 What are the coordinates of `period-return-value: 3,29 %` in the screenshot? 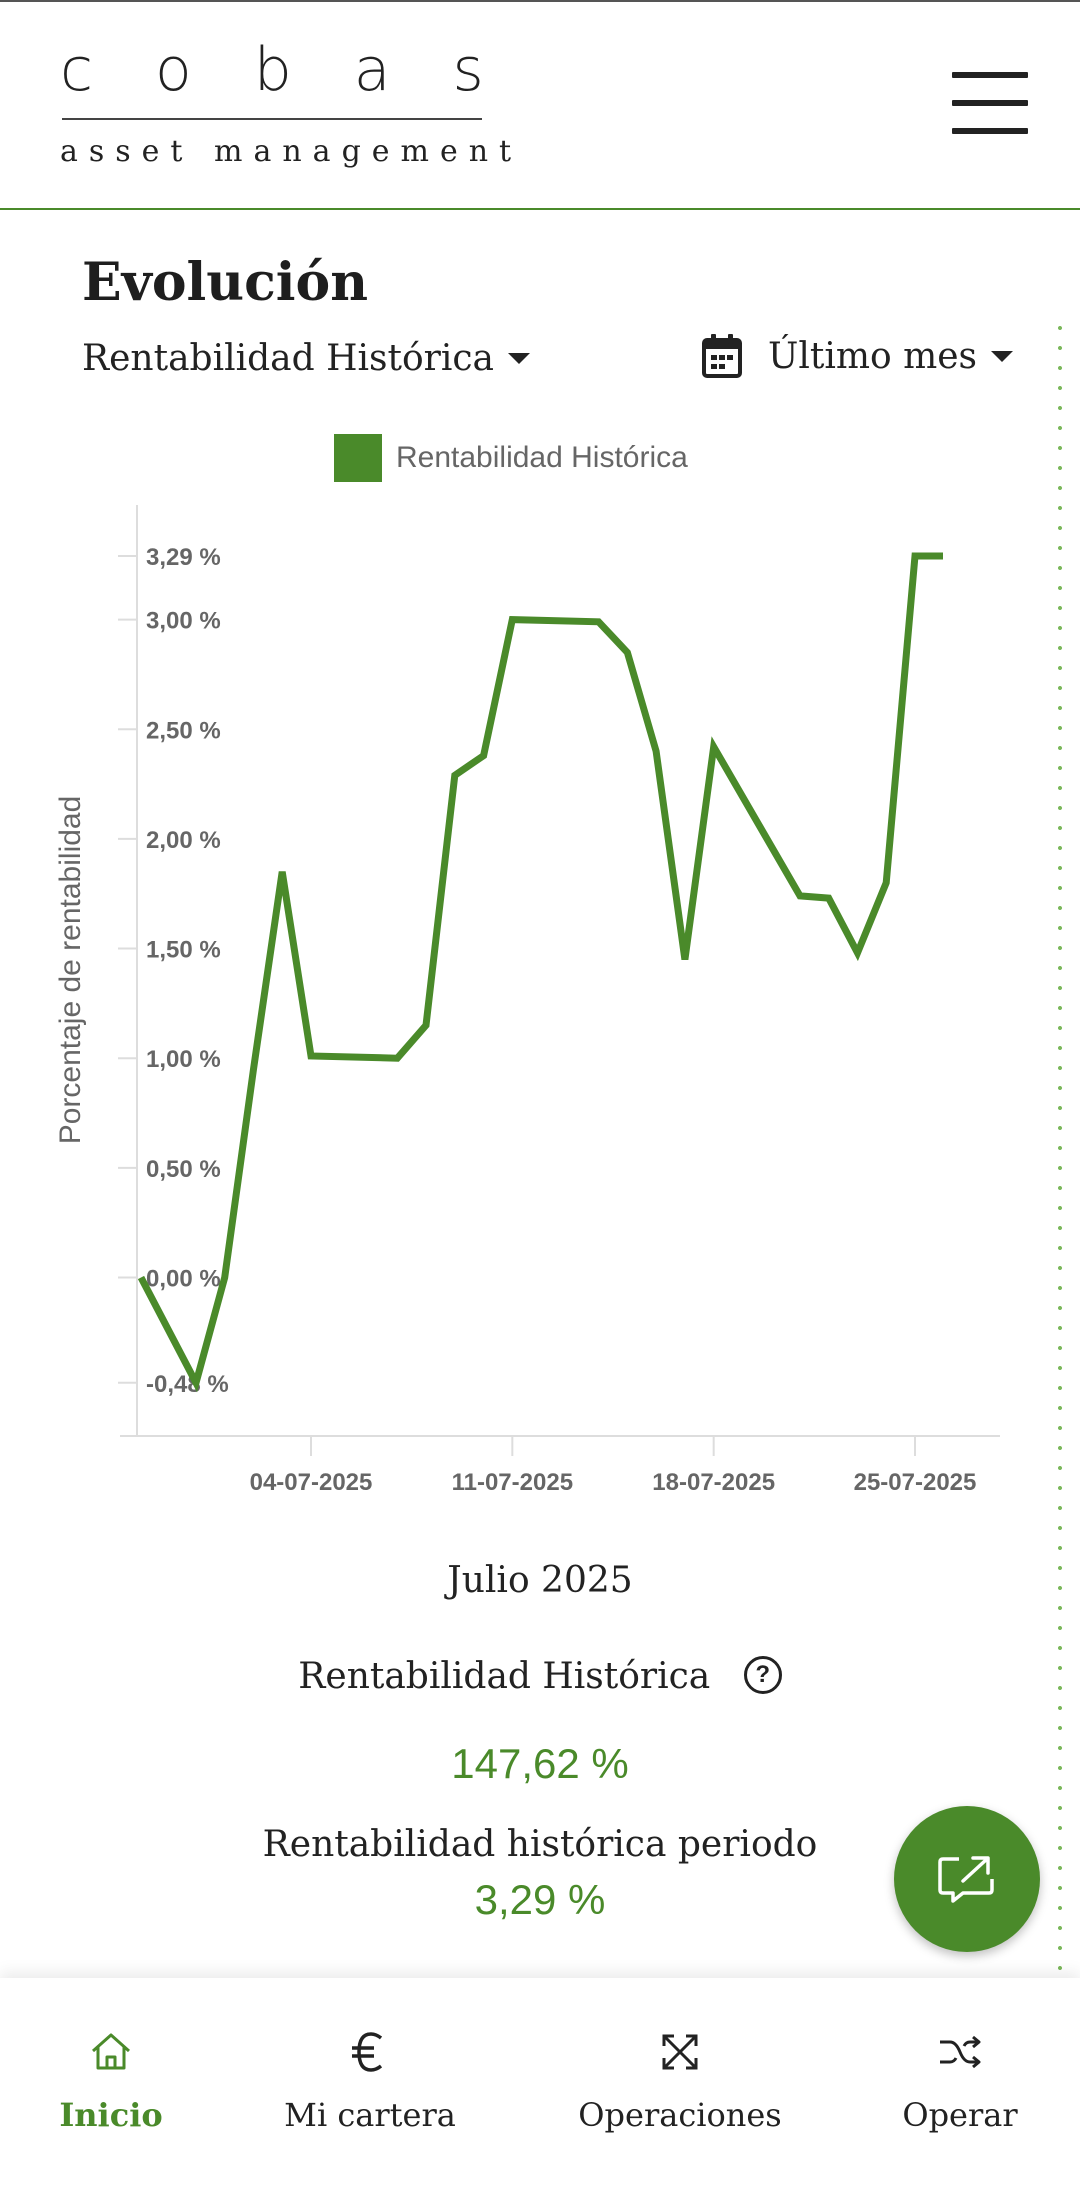 It's located at (540, 1899).